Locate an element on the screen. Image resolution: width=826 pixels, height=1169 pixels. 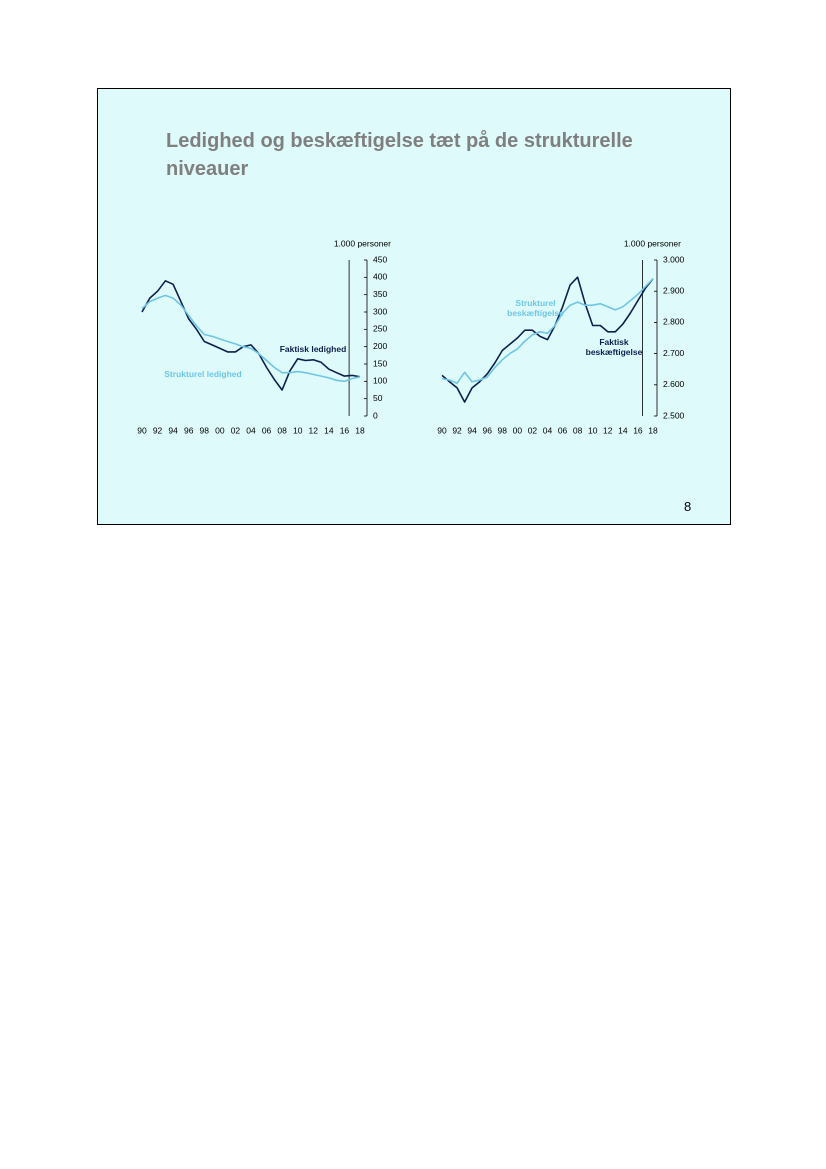
y-tick-label: 2.900 is located at coordinates (674, 290).